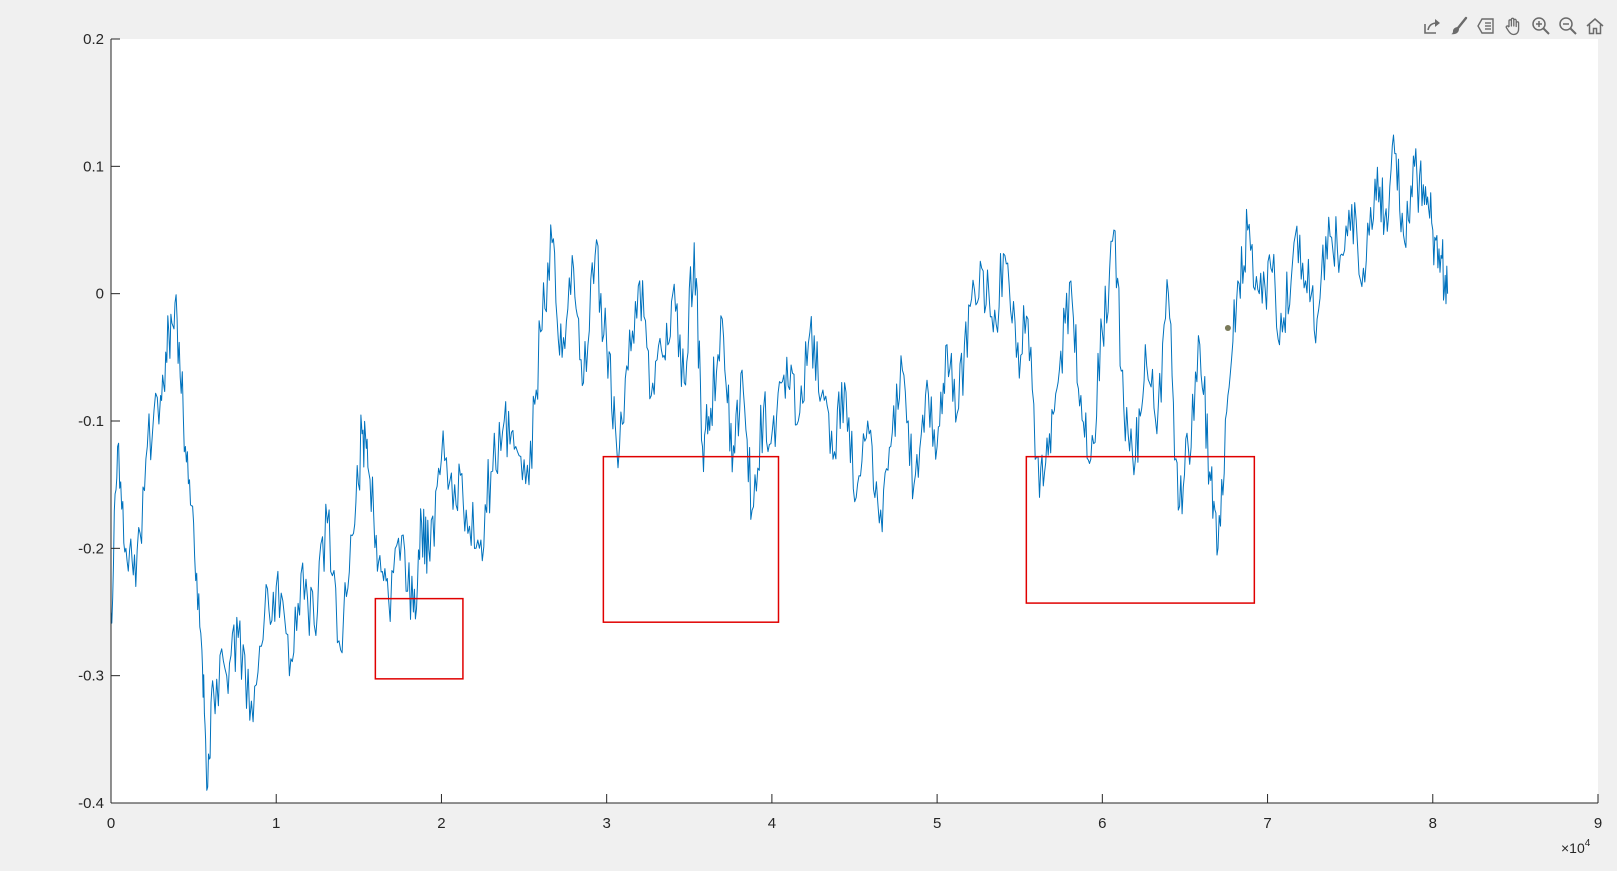 This screenshot has width=1617, height=871. What do you see at coordinates (93, 166) in the screenshot?
I see `y-tick-label: 0.1` at bounding box center [93, 166].